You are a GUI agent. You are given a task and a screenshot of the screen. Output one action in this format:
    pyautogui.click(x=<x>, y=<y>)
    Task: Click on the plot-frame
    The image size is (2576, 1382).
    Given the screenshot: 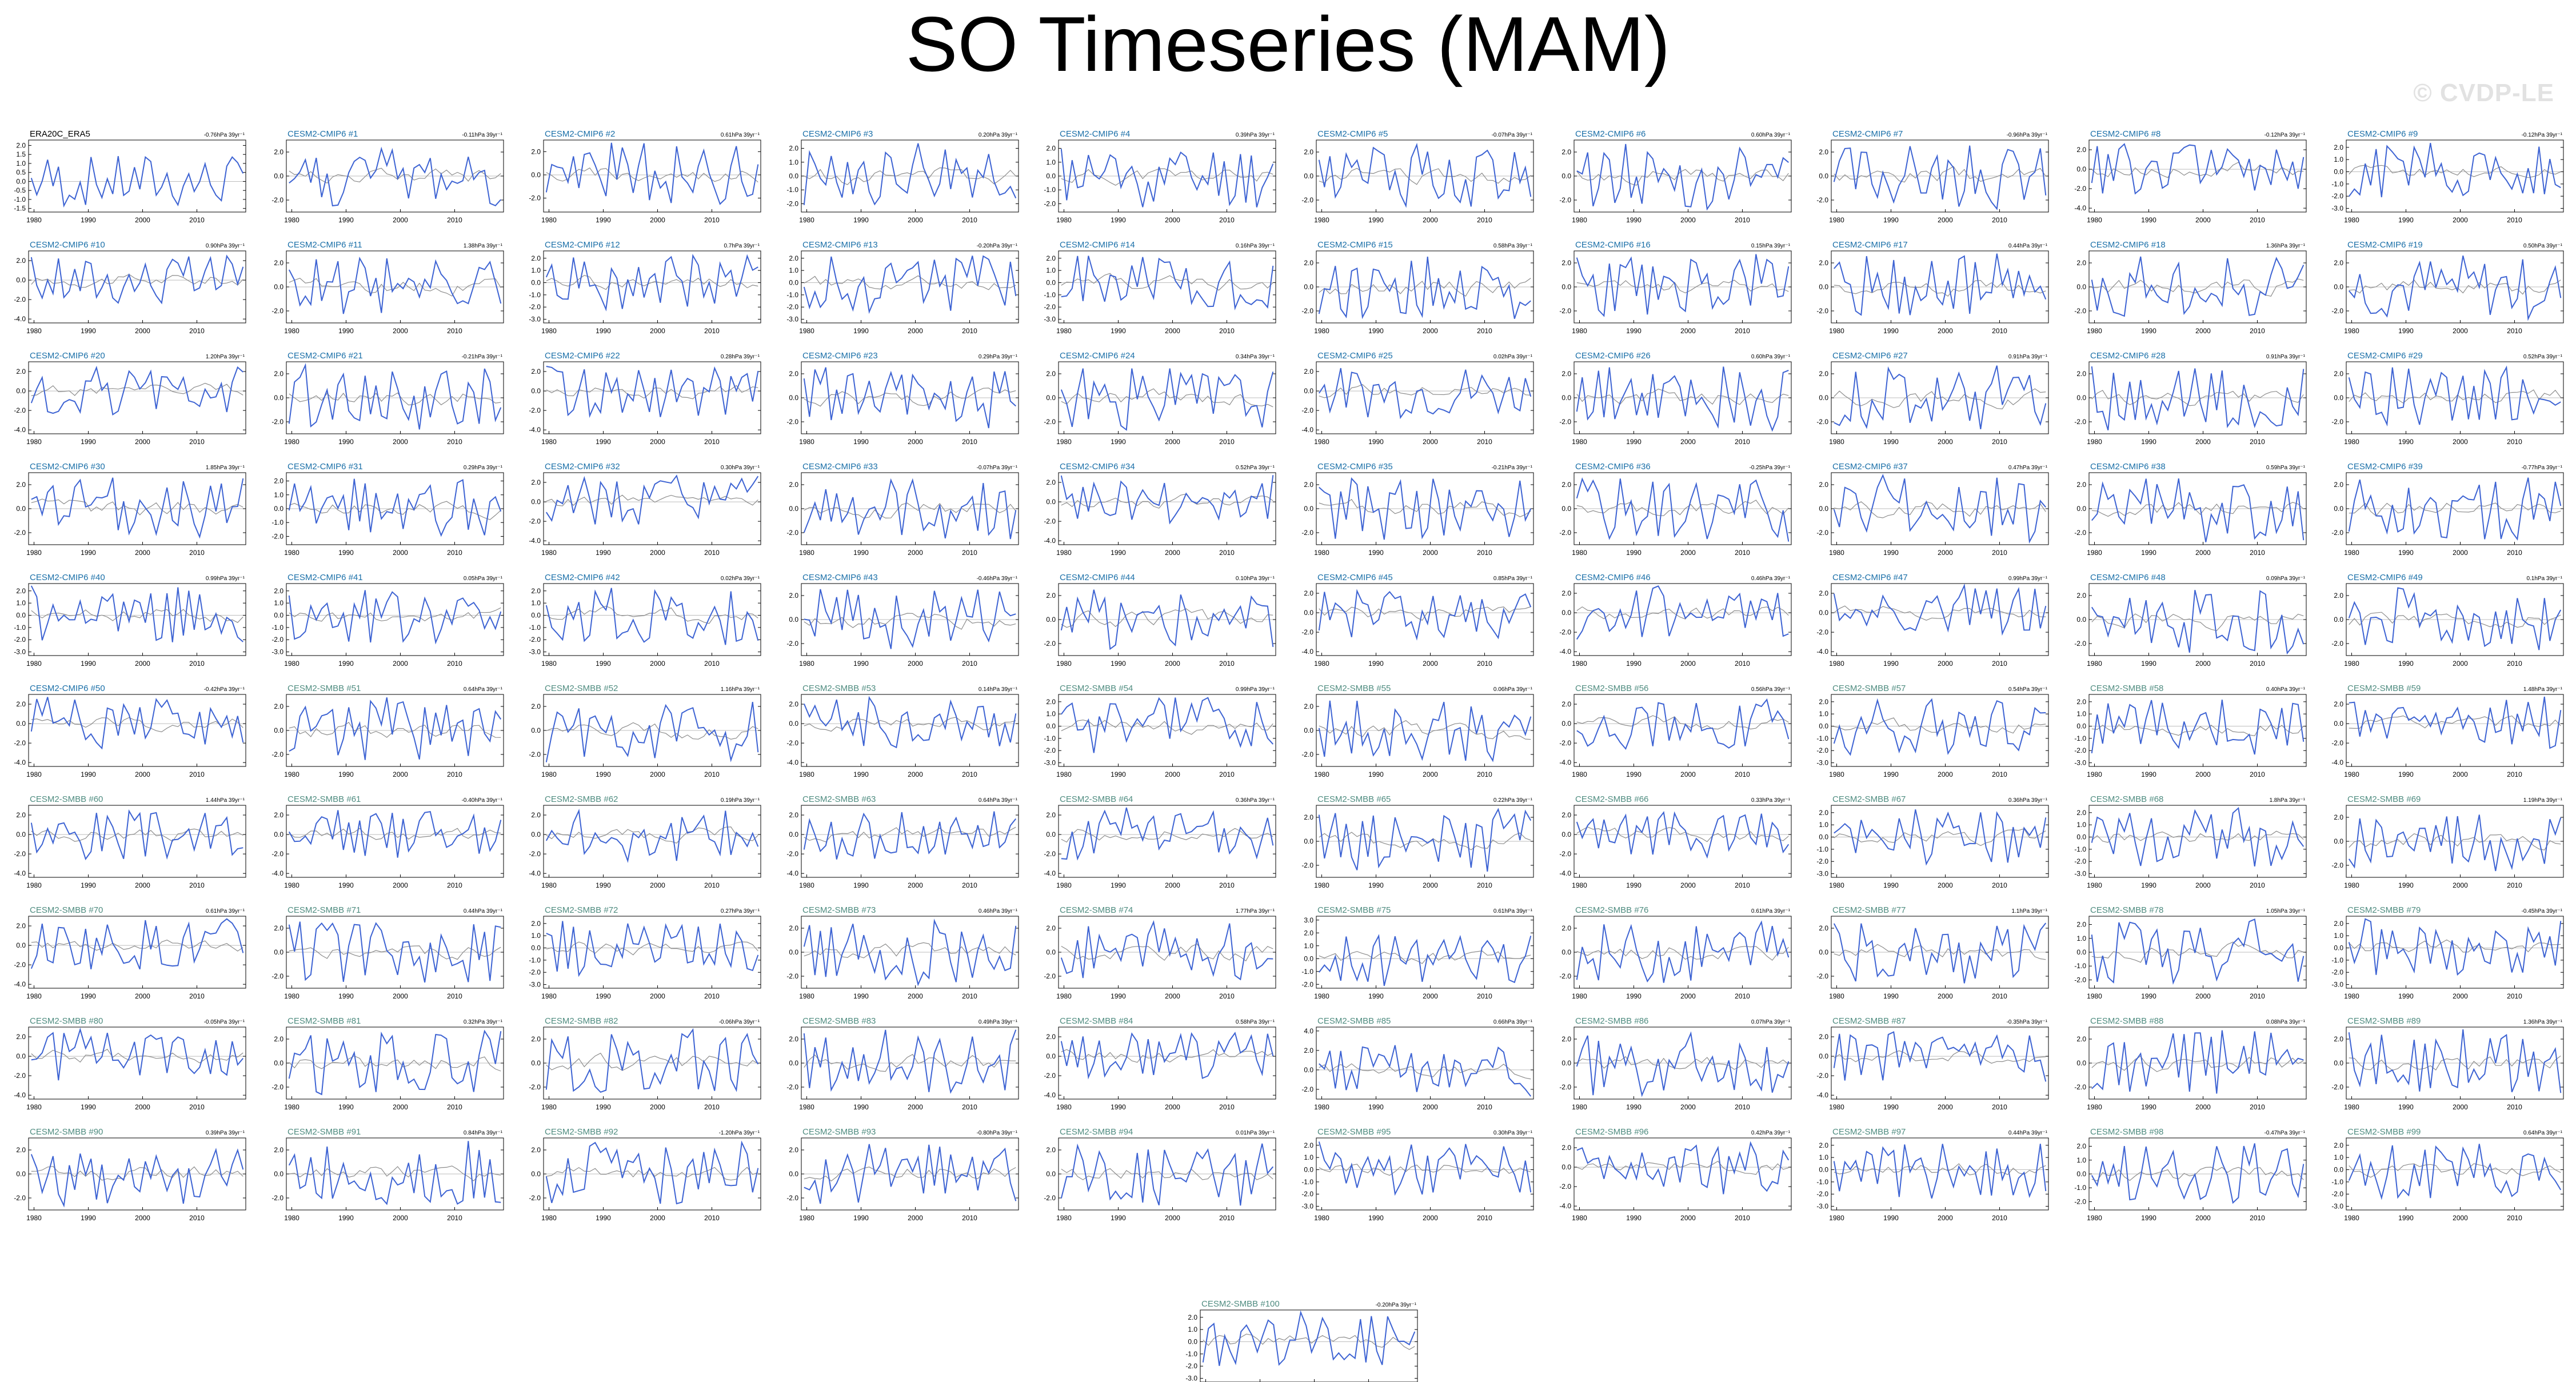 What is the action you would take?
    pyautogui.click(x=652, y=841)
    